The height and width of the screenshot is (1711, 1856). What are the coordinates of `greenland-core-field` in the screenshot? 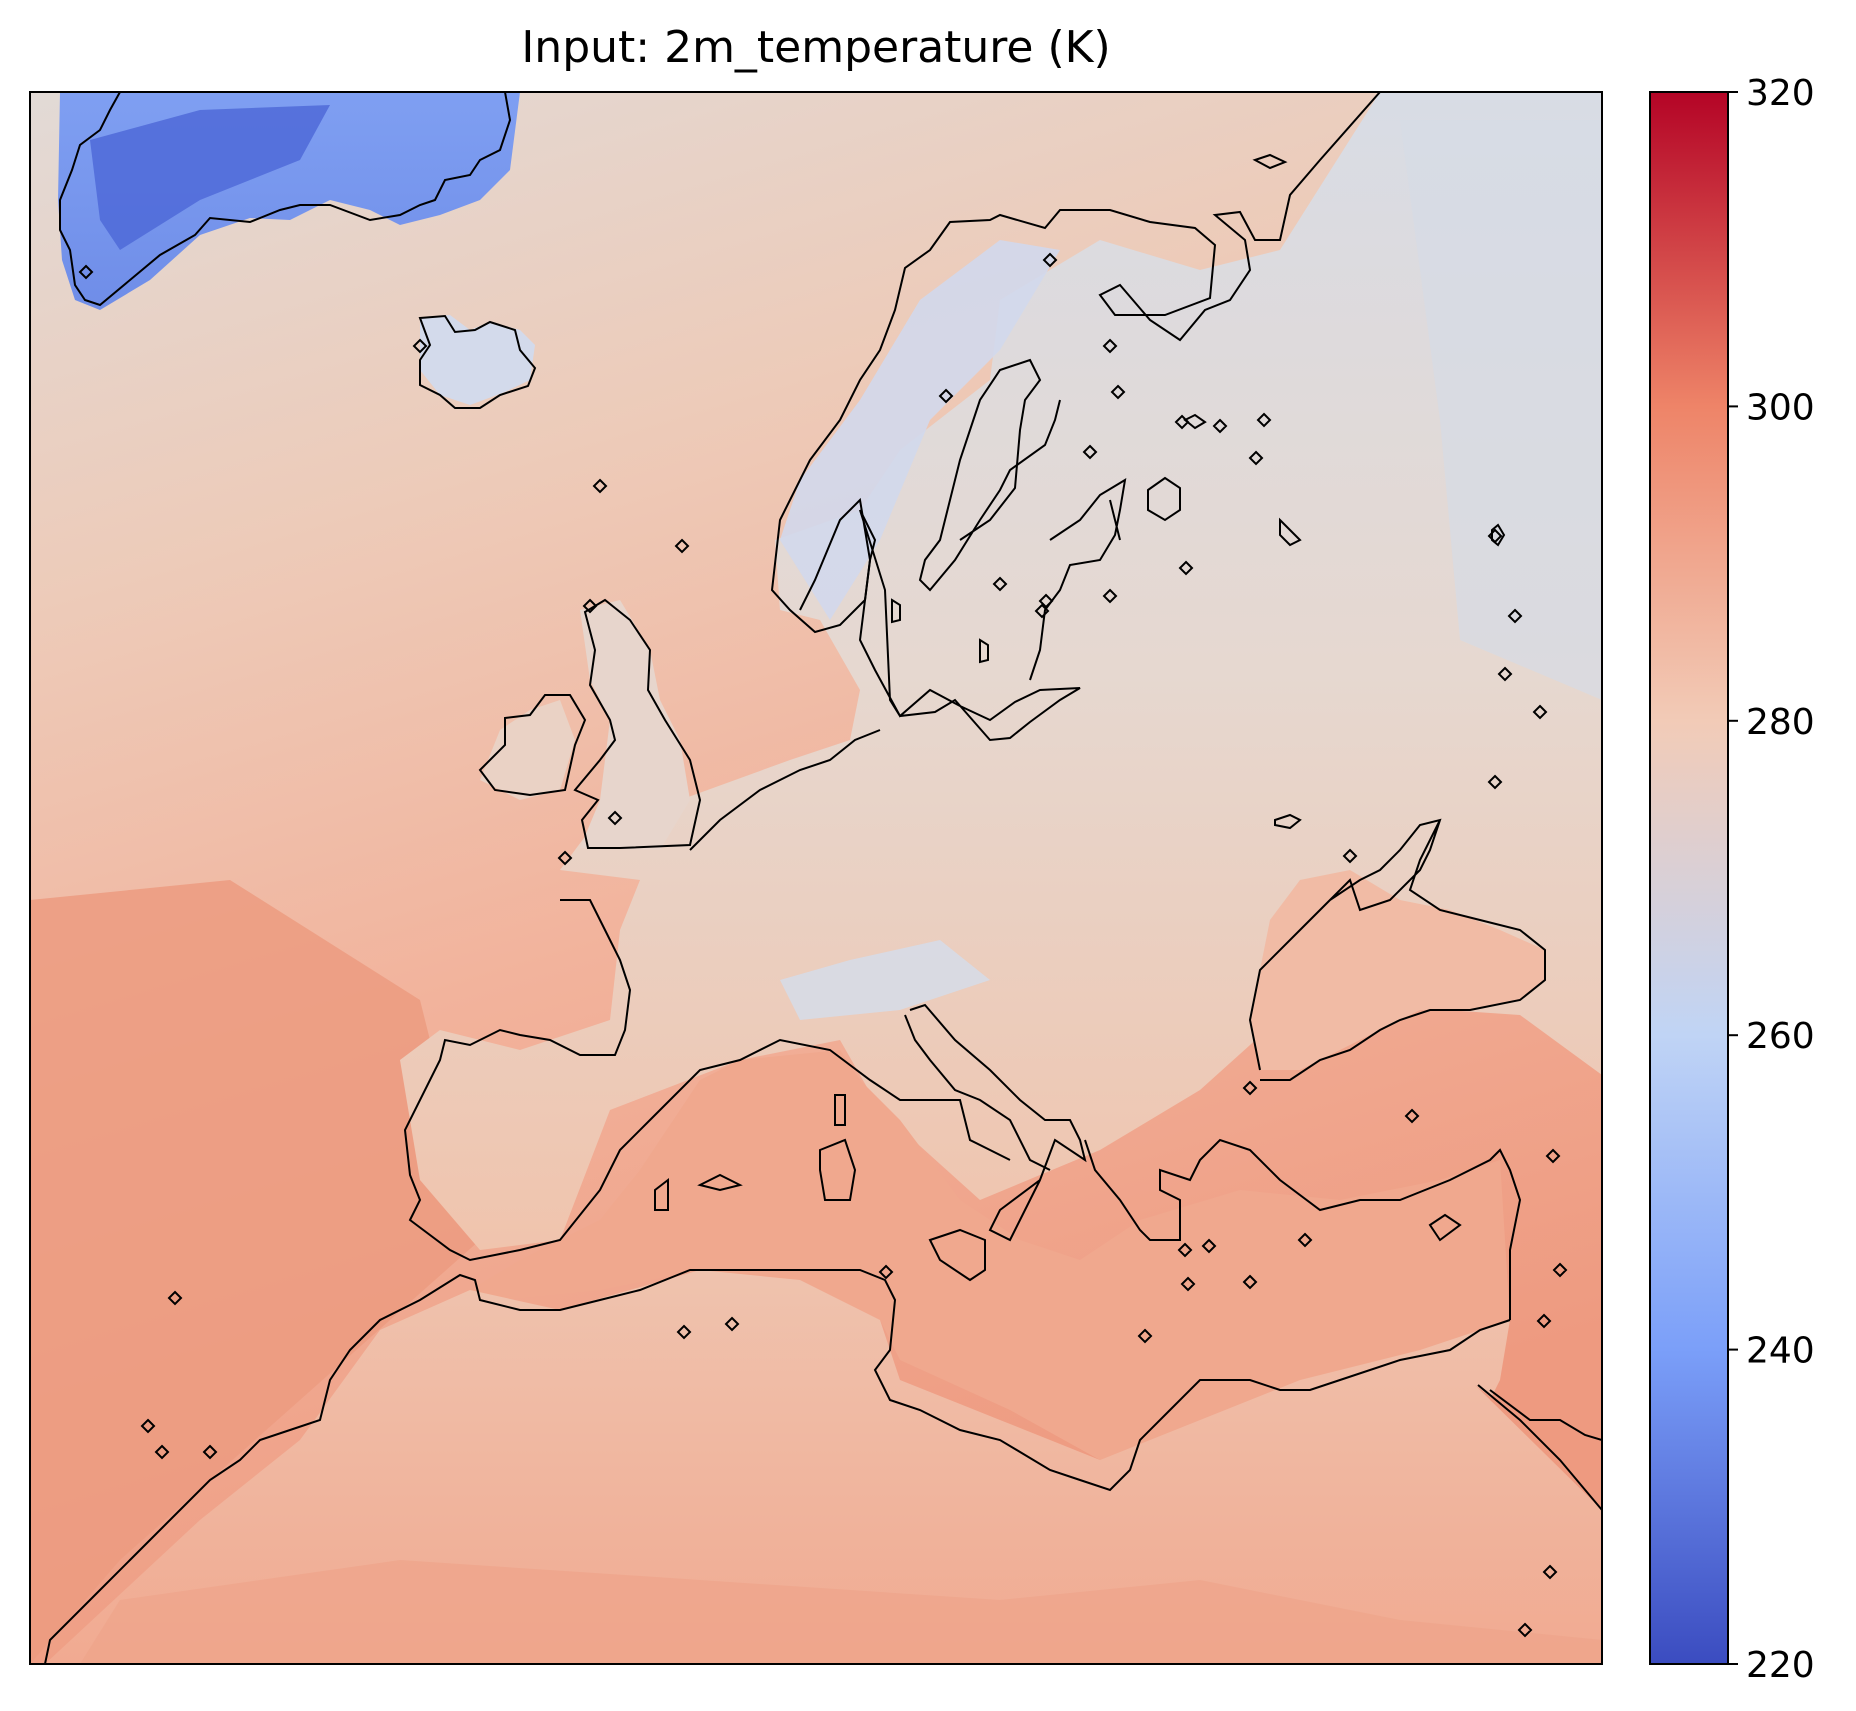 It's located at (210, 177).